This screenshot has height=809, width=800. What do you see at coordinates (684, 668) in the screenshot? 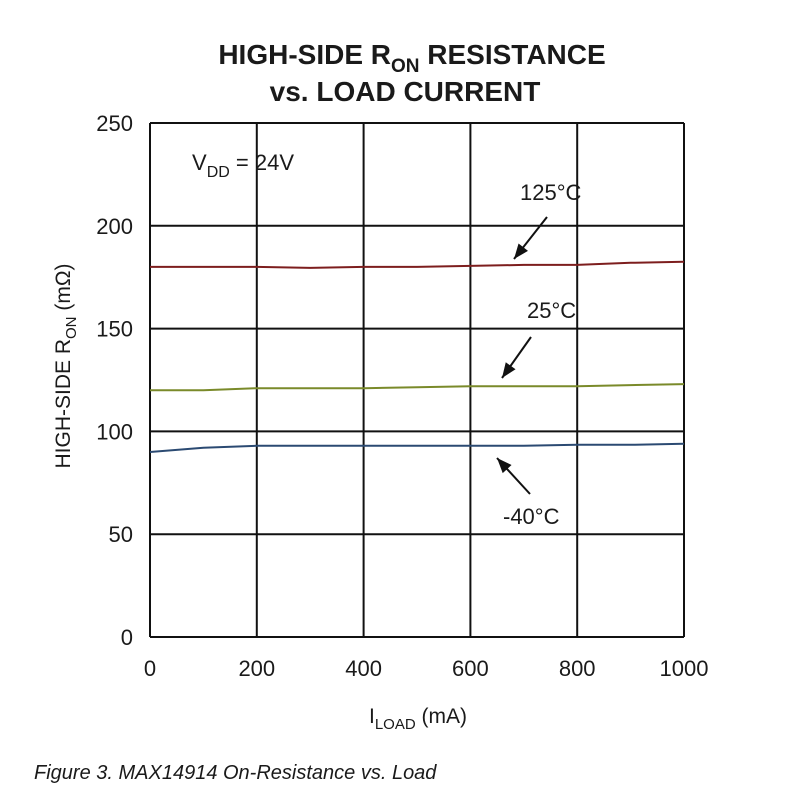
I see `x-tick-label-1000: 1000` at bounding box center [684, 668].